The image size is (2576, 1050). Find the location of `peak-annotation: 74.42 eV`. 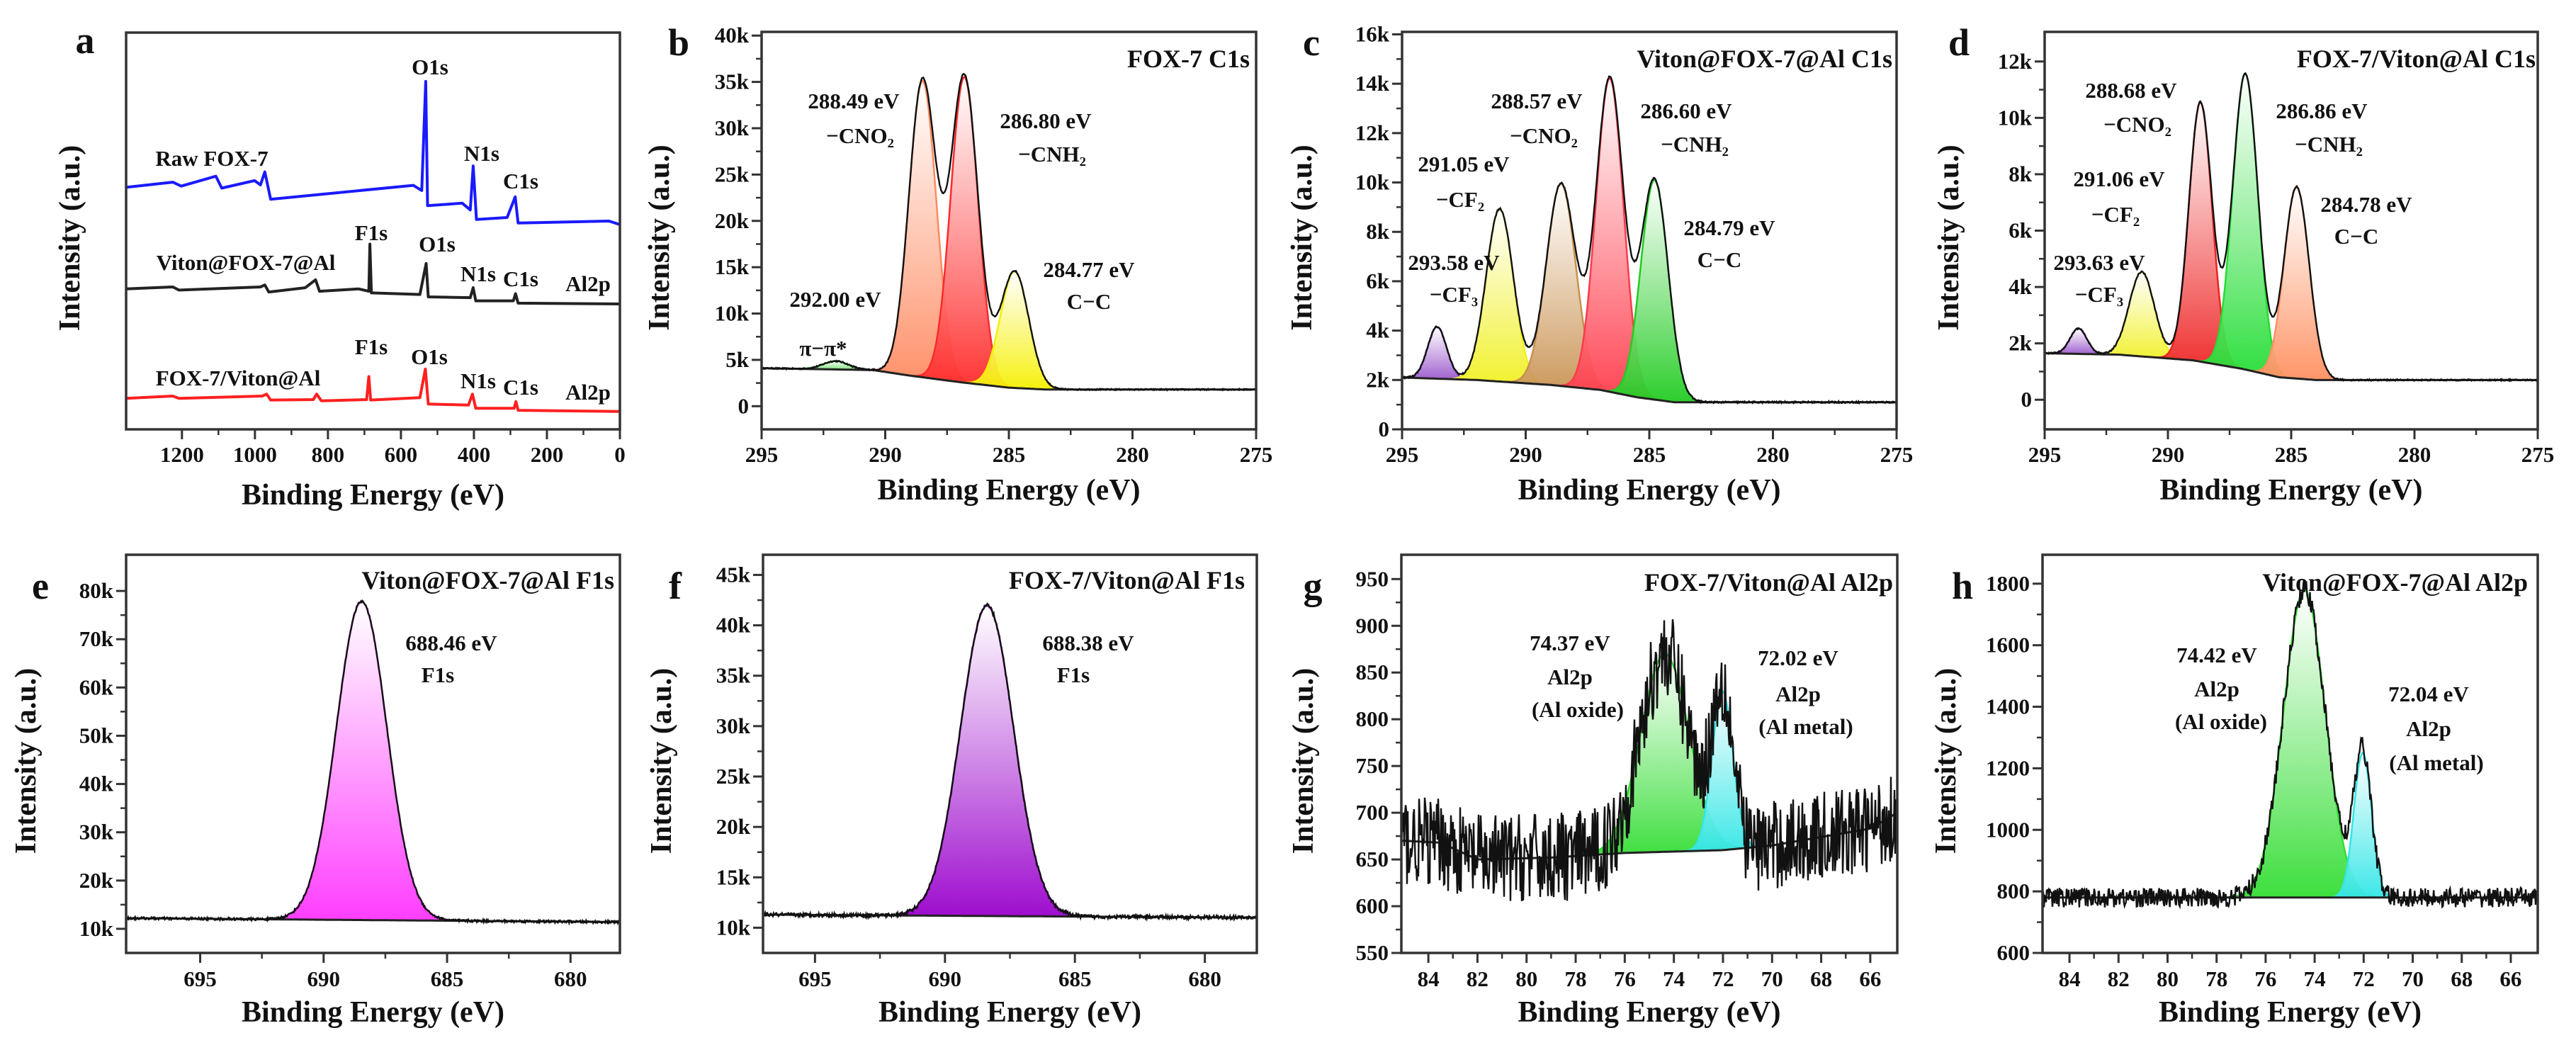

peak-annotation: 74.42 eV is located at coordinates (2216, 655).